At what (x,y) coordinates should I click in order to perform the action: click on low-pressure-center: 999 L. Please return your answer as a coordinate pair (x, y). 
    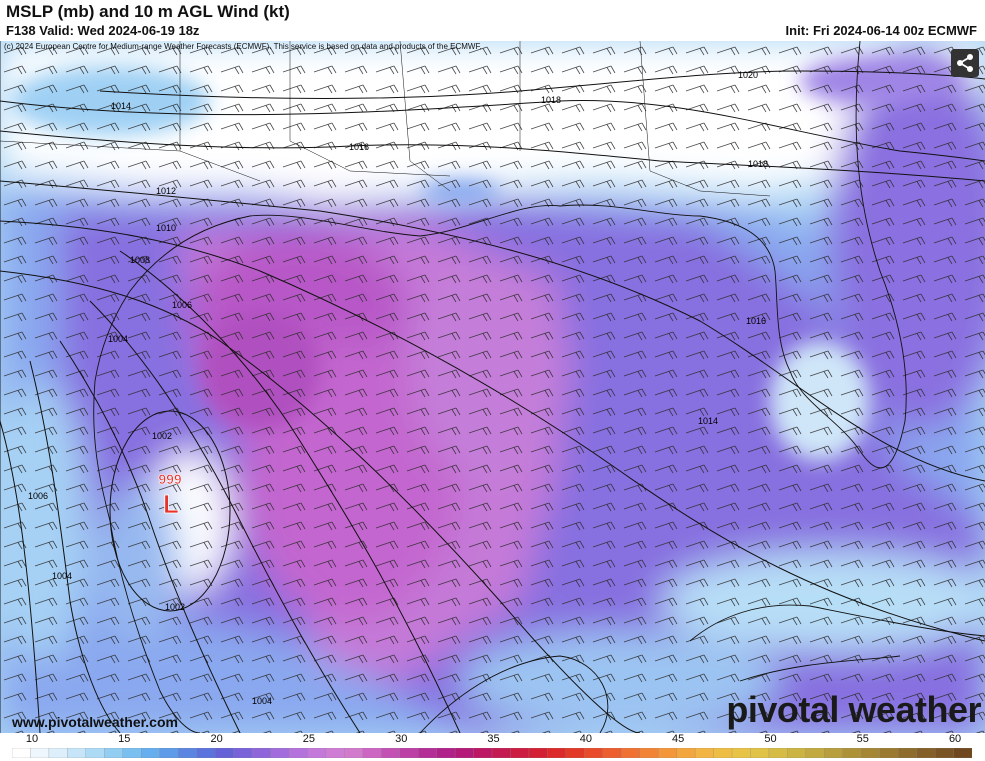
    Looking at the image, I should click on (170, 495).